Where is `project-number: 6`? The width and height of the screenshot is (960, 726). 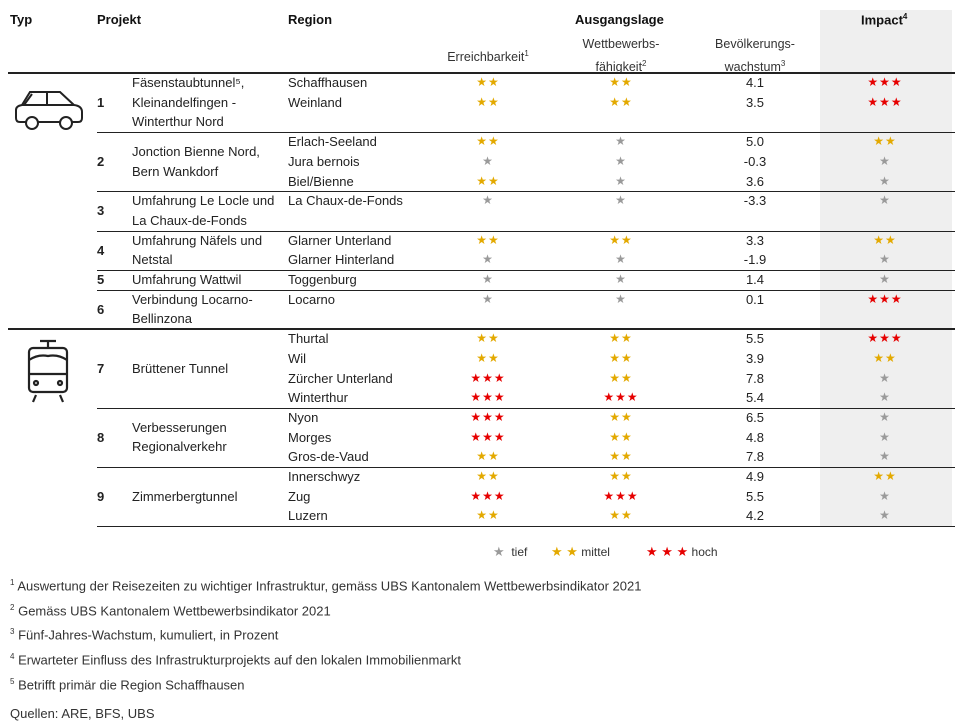 project-number: 6 is located at coordinates (100, 309).